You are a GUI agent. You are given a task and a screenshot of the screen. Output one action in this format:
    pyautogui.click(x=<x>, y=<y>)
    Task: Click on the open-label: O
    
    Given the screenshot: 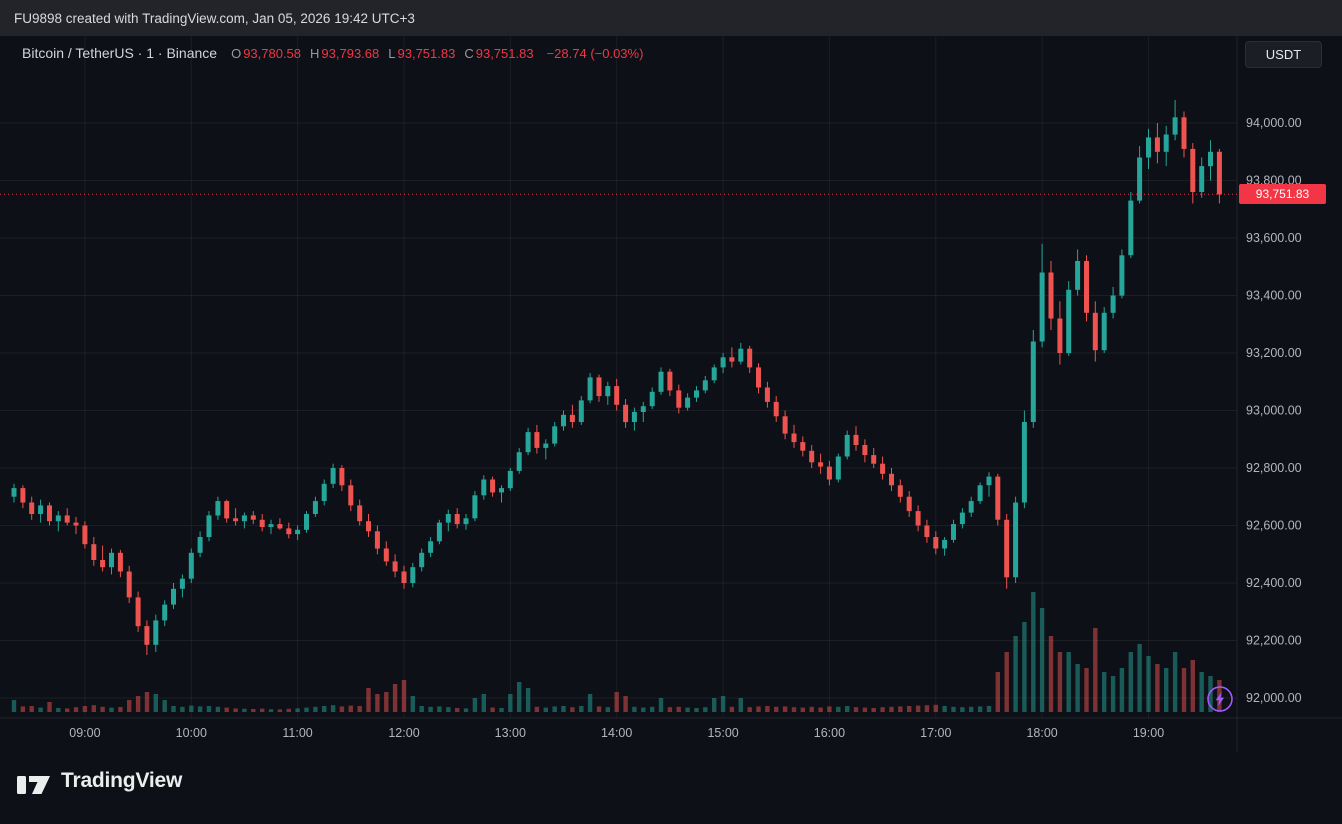 What is the action you would take?
    pyautogui.click(x=236, y=53)
    